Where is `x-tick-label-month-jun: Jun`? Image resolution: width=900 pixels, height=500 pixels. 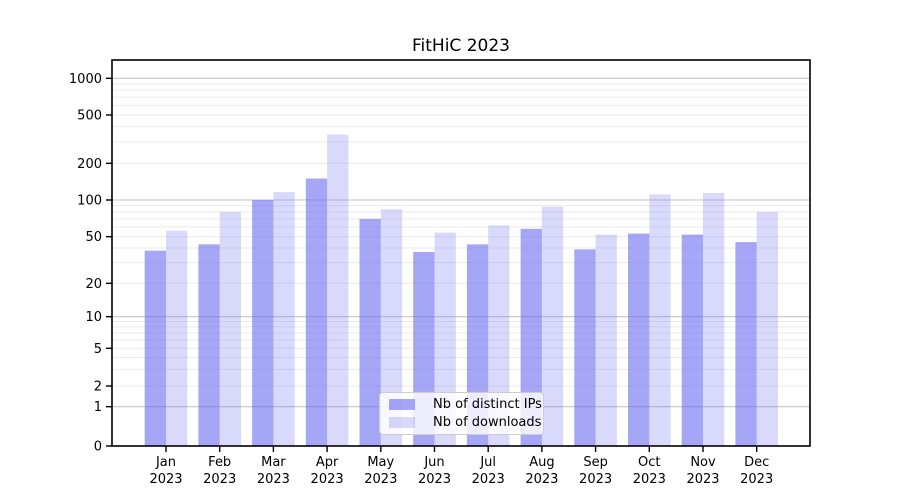
x-tick-label-month-jun: Jun is located at coordinates (433, 462).